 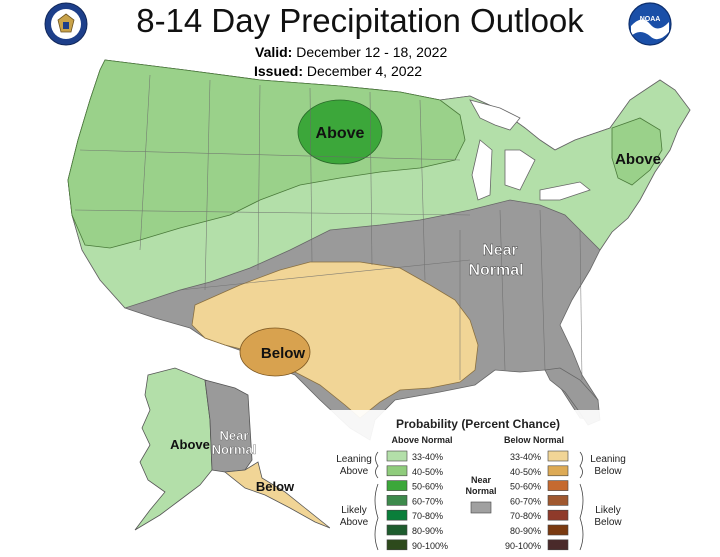 I want to click on legend-likely-below-2: Below, so click(x=608, y=522).